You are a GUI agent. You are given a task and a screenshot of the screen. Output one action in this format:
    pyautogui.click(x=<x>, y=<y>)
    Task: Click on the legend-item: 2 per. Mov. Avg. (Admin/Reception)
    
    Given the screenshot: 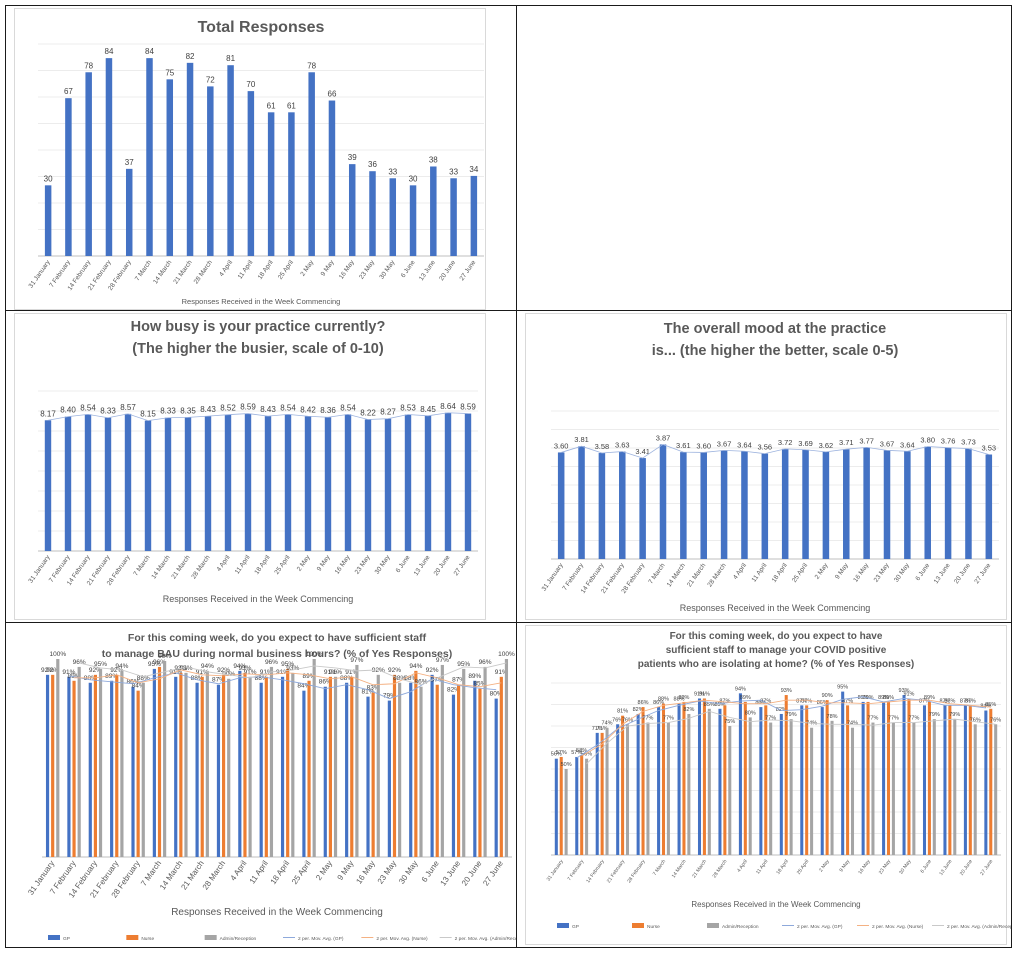 What is the action you would take?
    pyautogui.click(x=979, y=927)
    